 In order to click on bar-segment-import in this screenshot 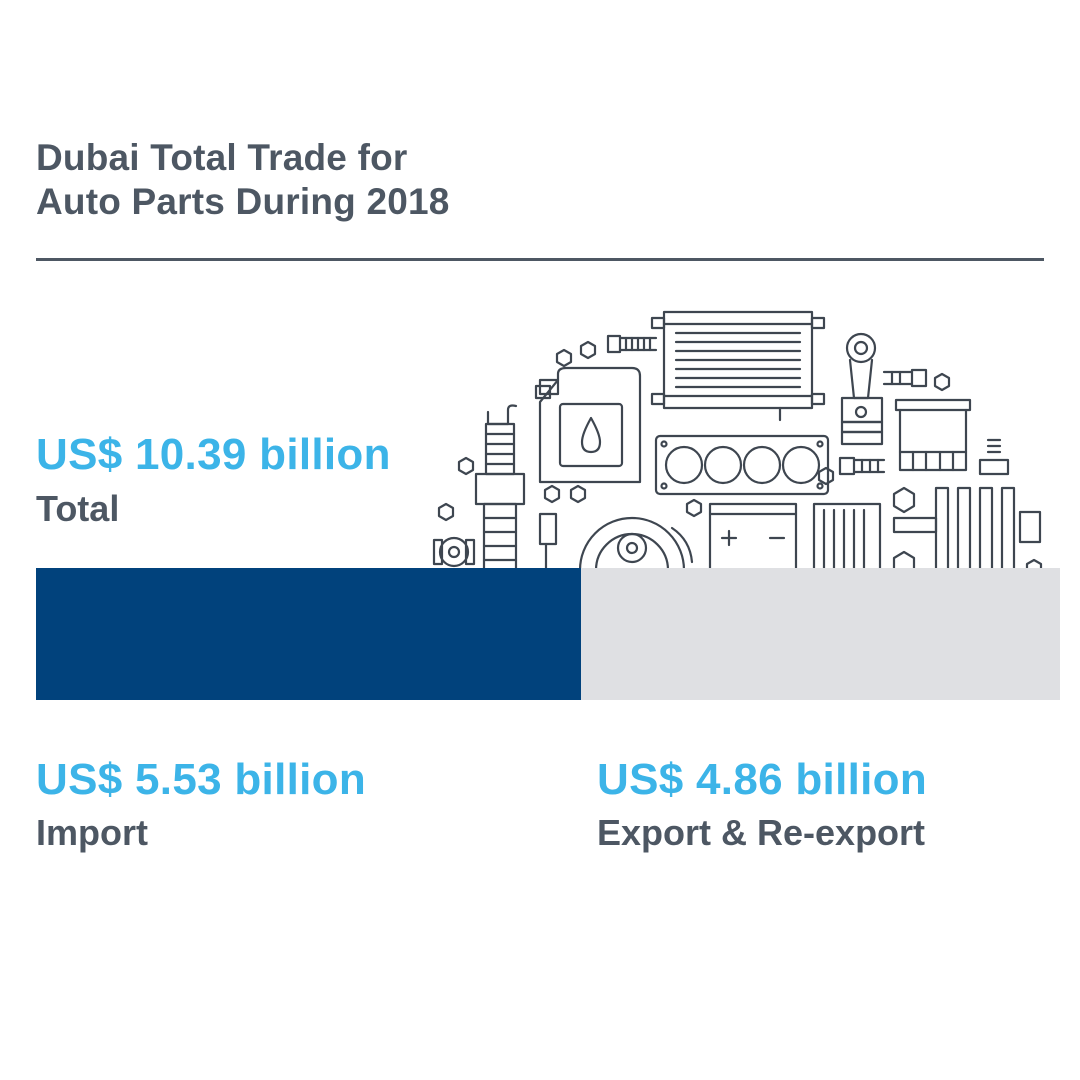, I will do `click(309, 634)`.